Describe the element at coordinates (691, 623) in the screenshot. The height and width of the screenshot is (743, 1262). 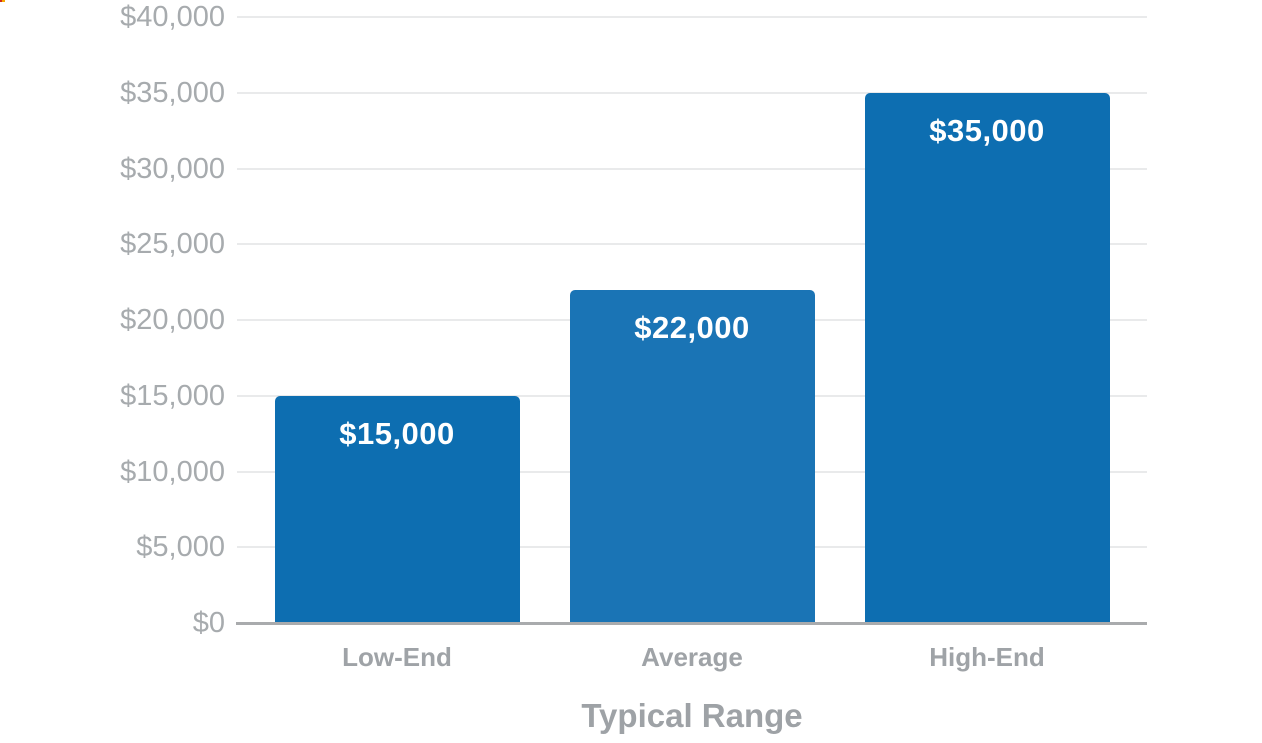
I see `x-axis-line` at that location.